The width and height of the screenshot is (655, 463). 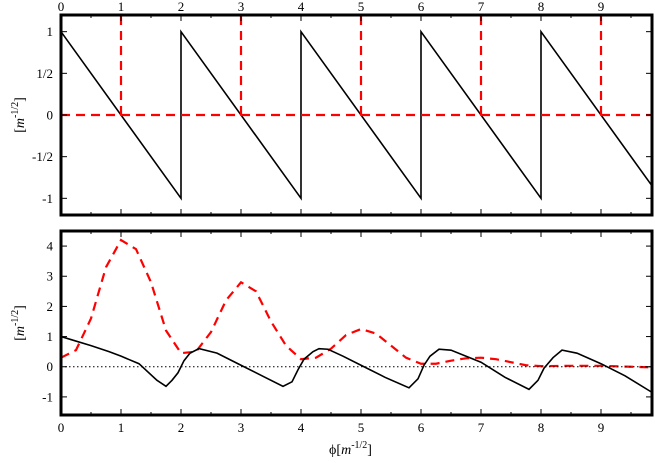 I want to click on bottom-xtick-label-2: 2, so click(x=181, y=427).